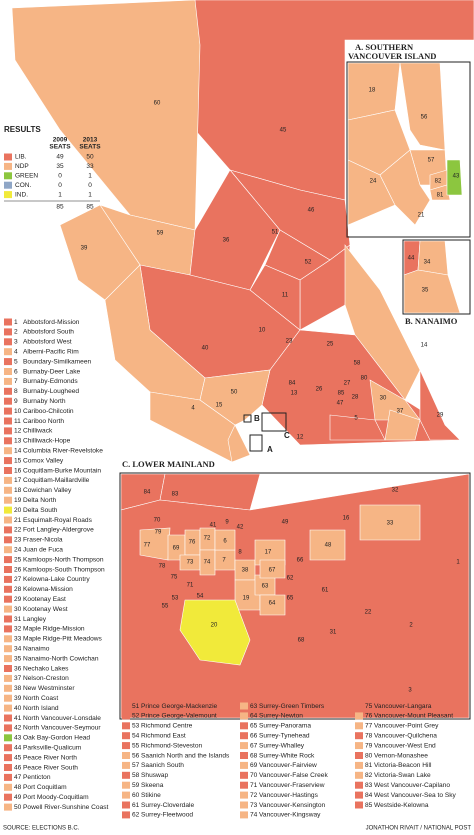 Image resolution: width=474 pixels, height=835 pixels. What do you see at coordinates (369, 775) in the screenshot?
I see `district-number: 82` at bounding box center [369, 775].